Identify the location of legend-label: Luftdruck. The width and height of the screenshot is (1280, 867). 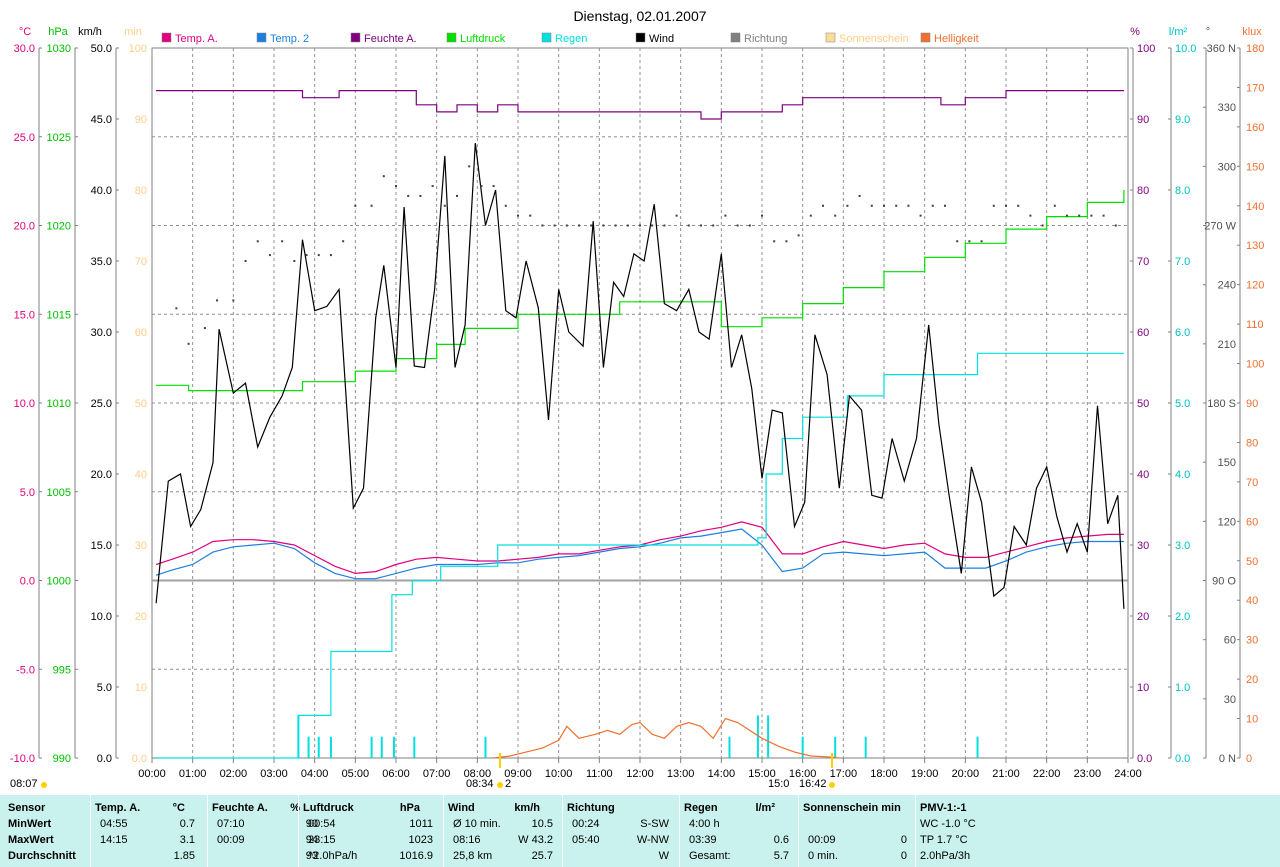
(483, 39).